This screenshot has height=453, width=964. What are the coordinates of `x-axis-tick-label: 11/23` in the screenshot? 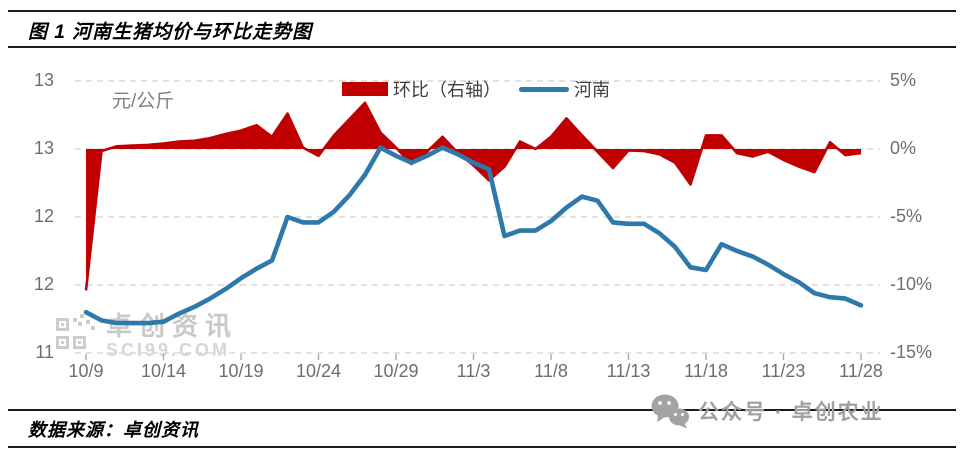 It's located at (783, 371).